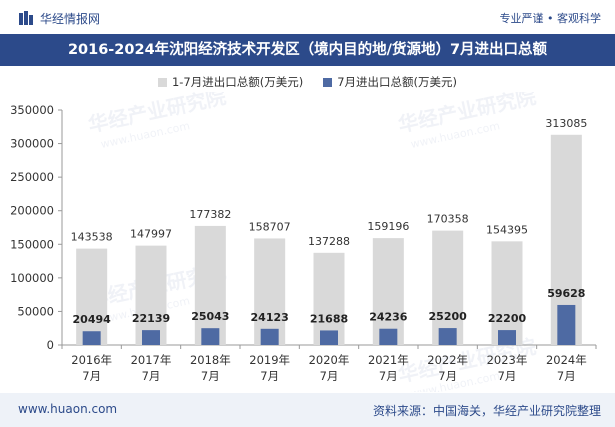 This screenshot has height=427, width=615. Describe the element at coordinates (92, 237) in the screenshot. I see `bar-total-label: 143538` at that location.